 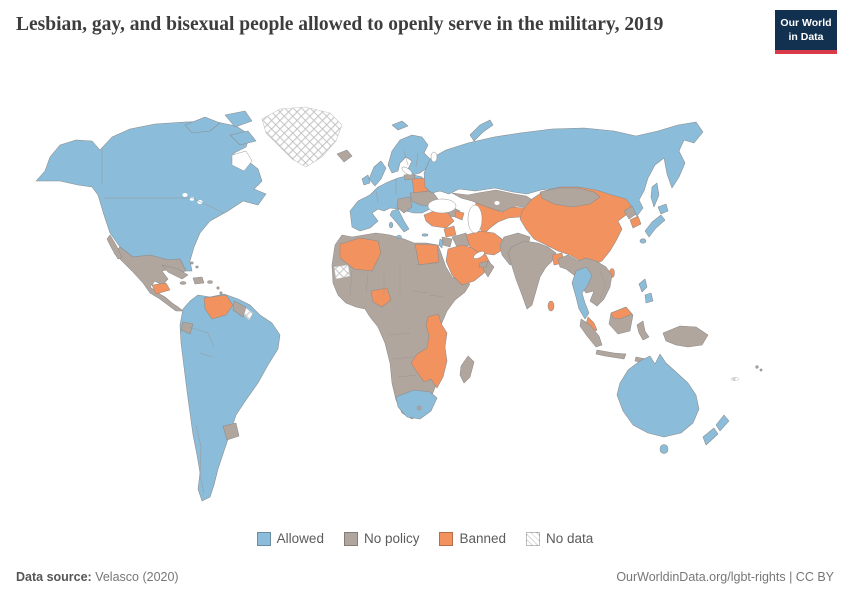 What do you see at coordinates (230, 397) in the screenshot?
I see `region-south-america-allowed` at bounding box center [230, 397].